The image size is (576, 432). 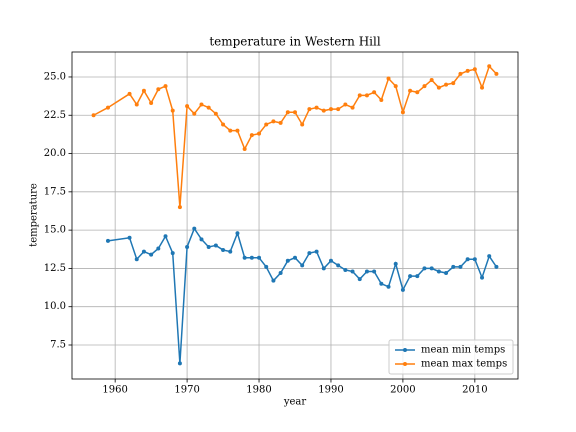 What do you see at coordinates (34, 215) in the screenshot?
I see `y-axis-label: temperature` at bounding box center [34, 215].